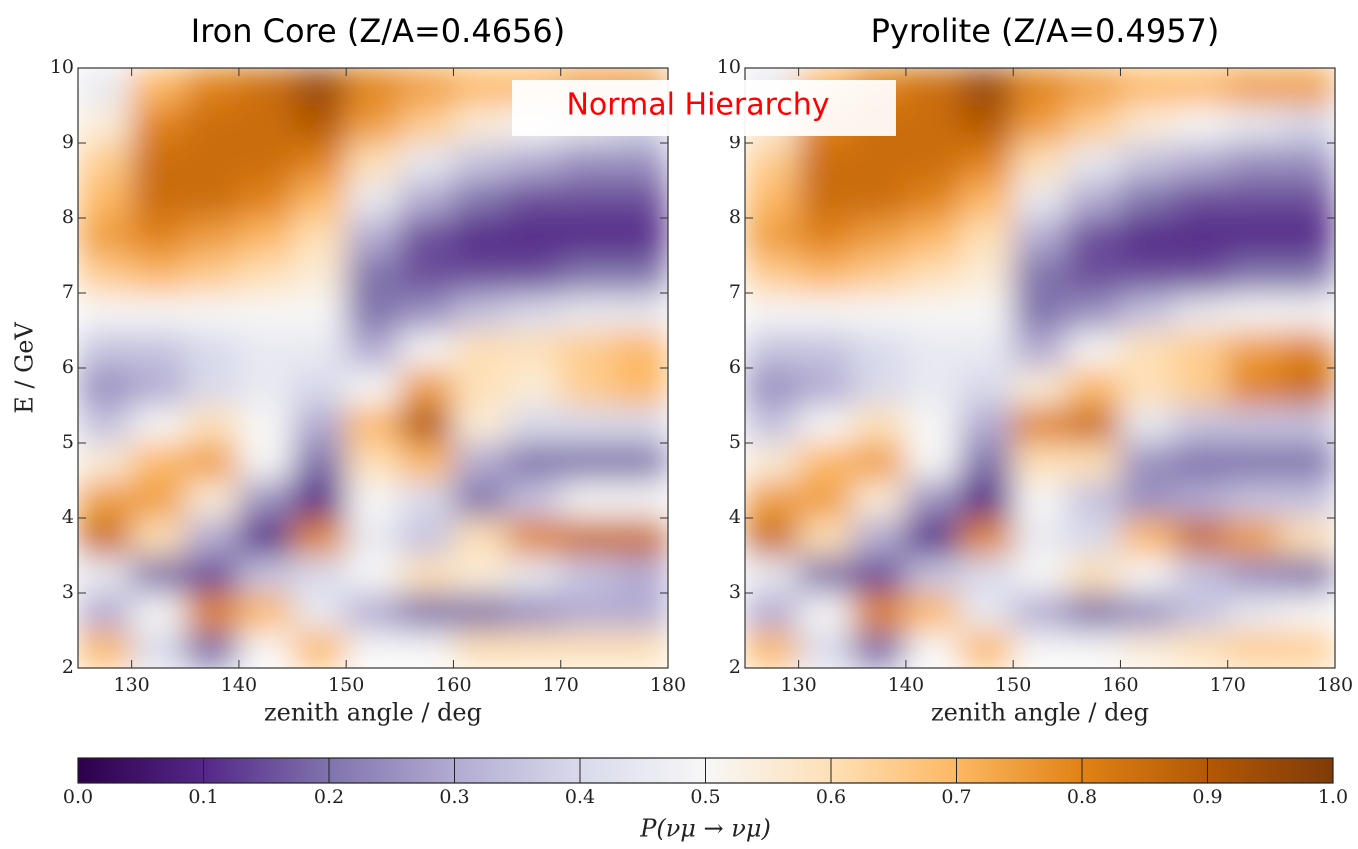  What do you see at coordinates (453, 685) in the screenshot?
I see `x-tick-label: 160` at bounding box center [453, 685].